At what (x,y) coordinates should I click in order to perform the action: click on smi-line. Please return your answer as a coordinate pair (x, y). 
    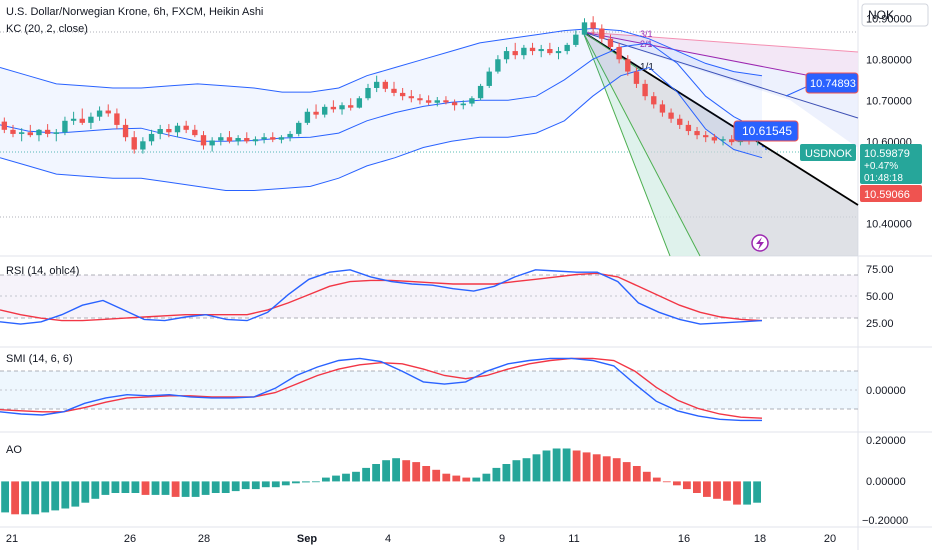
    Looking at the image, I should click on (381, 389).